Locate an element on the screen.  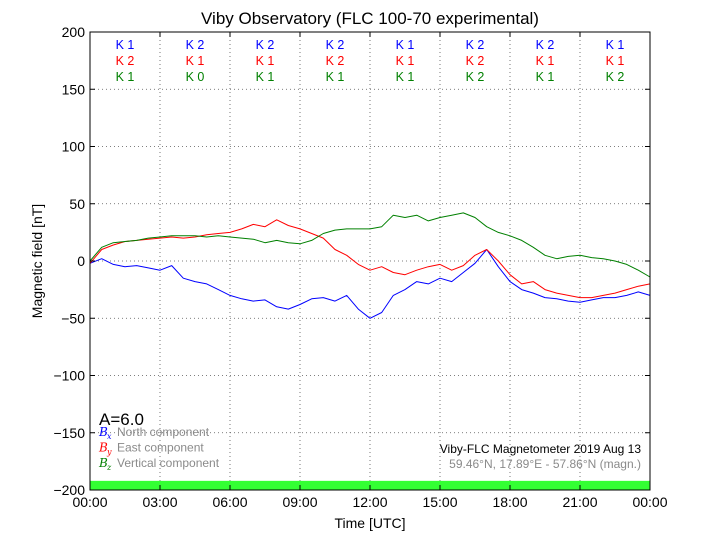
info-coordinates: 59.46°N, 17.89°E - 57.86°N (magn.) is located at coordinates (545, 464).